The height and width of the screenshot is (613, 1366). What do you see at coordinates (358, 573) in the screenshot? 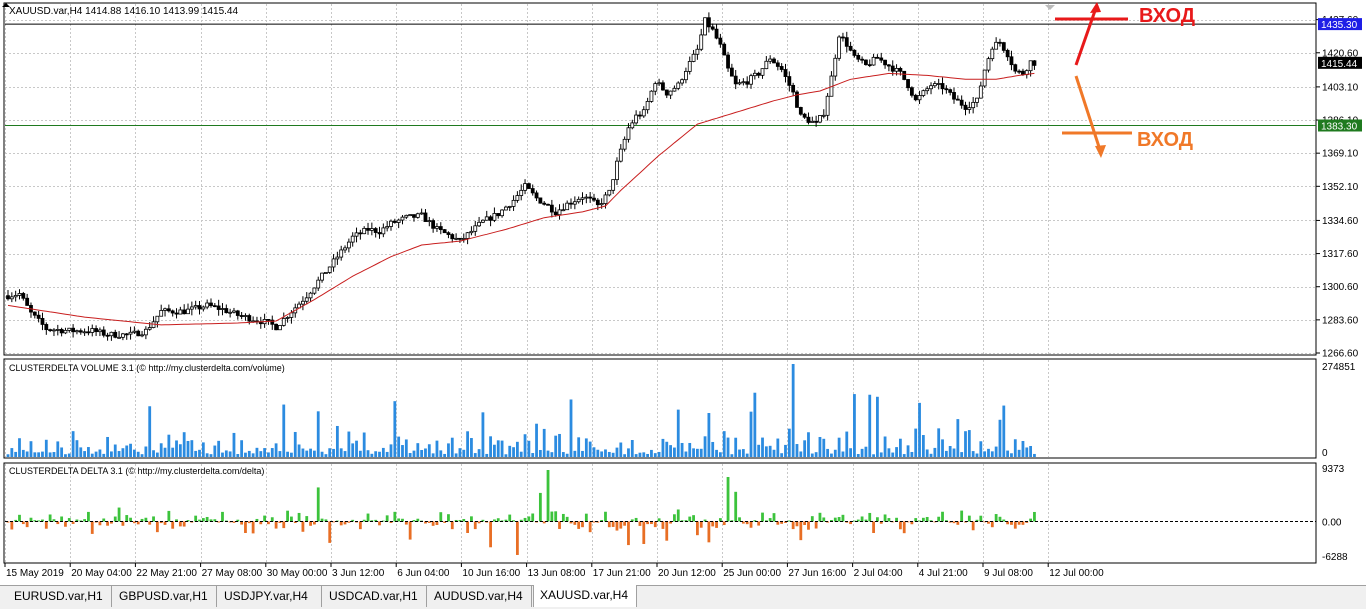
I see `time-axis-label: 3 Jun 12:00` at bounding box center [358, 573].